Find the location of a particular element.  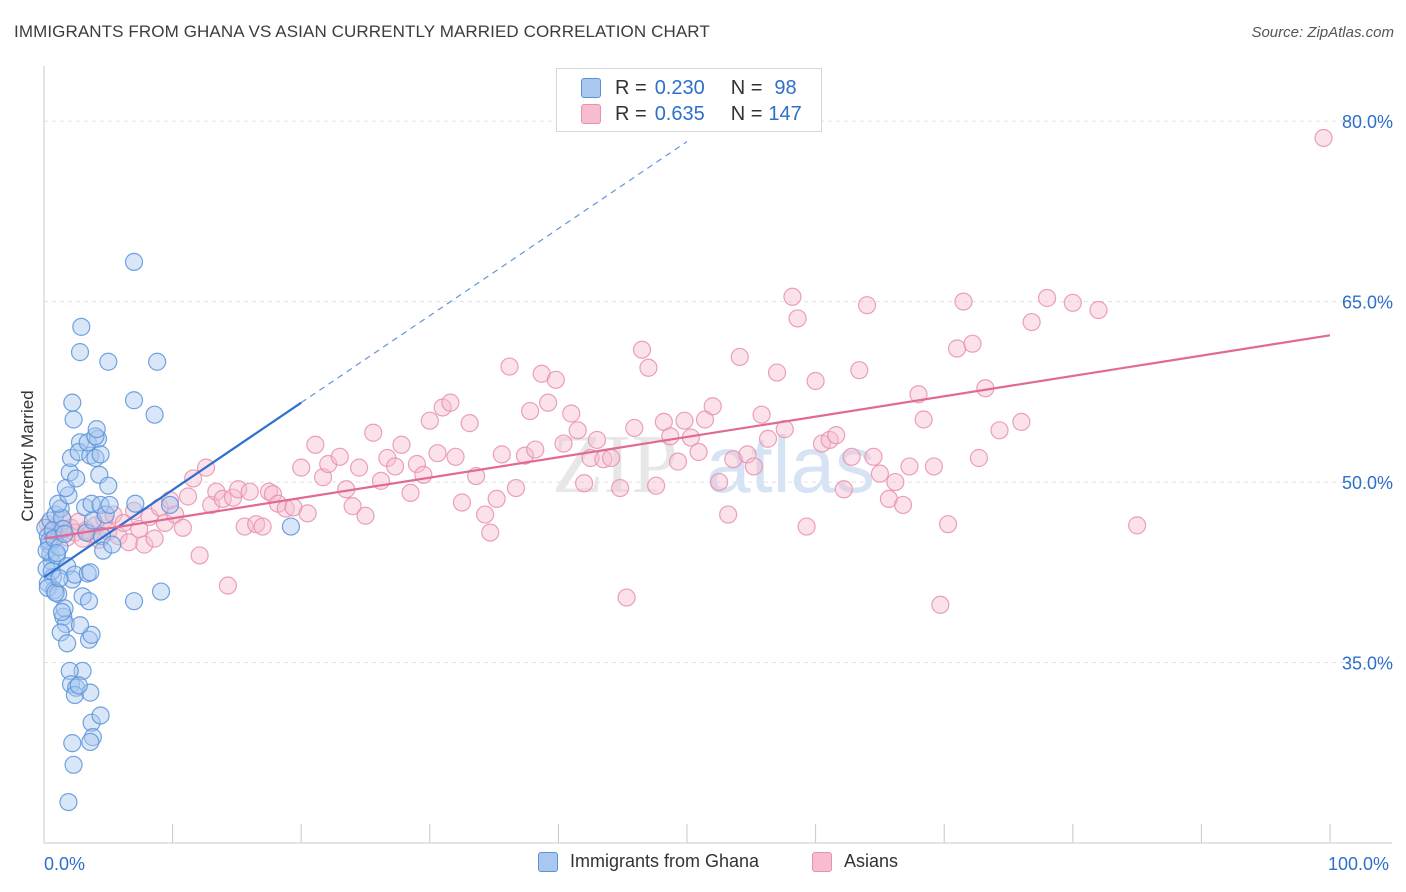

legend-r-label-pink: R = is located at coordinates (631, 113).